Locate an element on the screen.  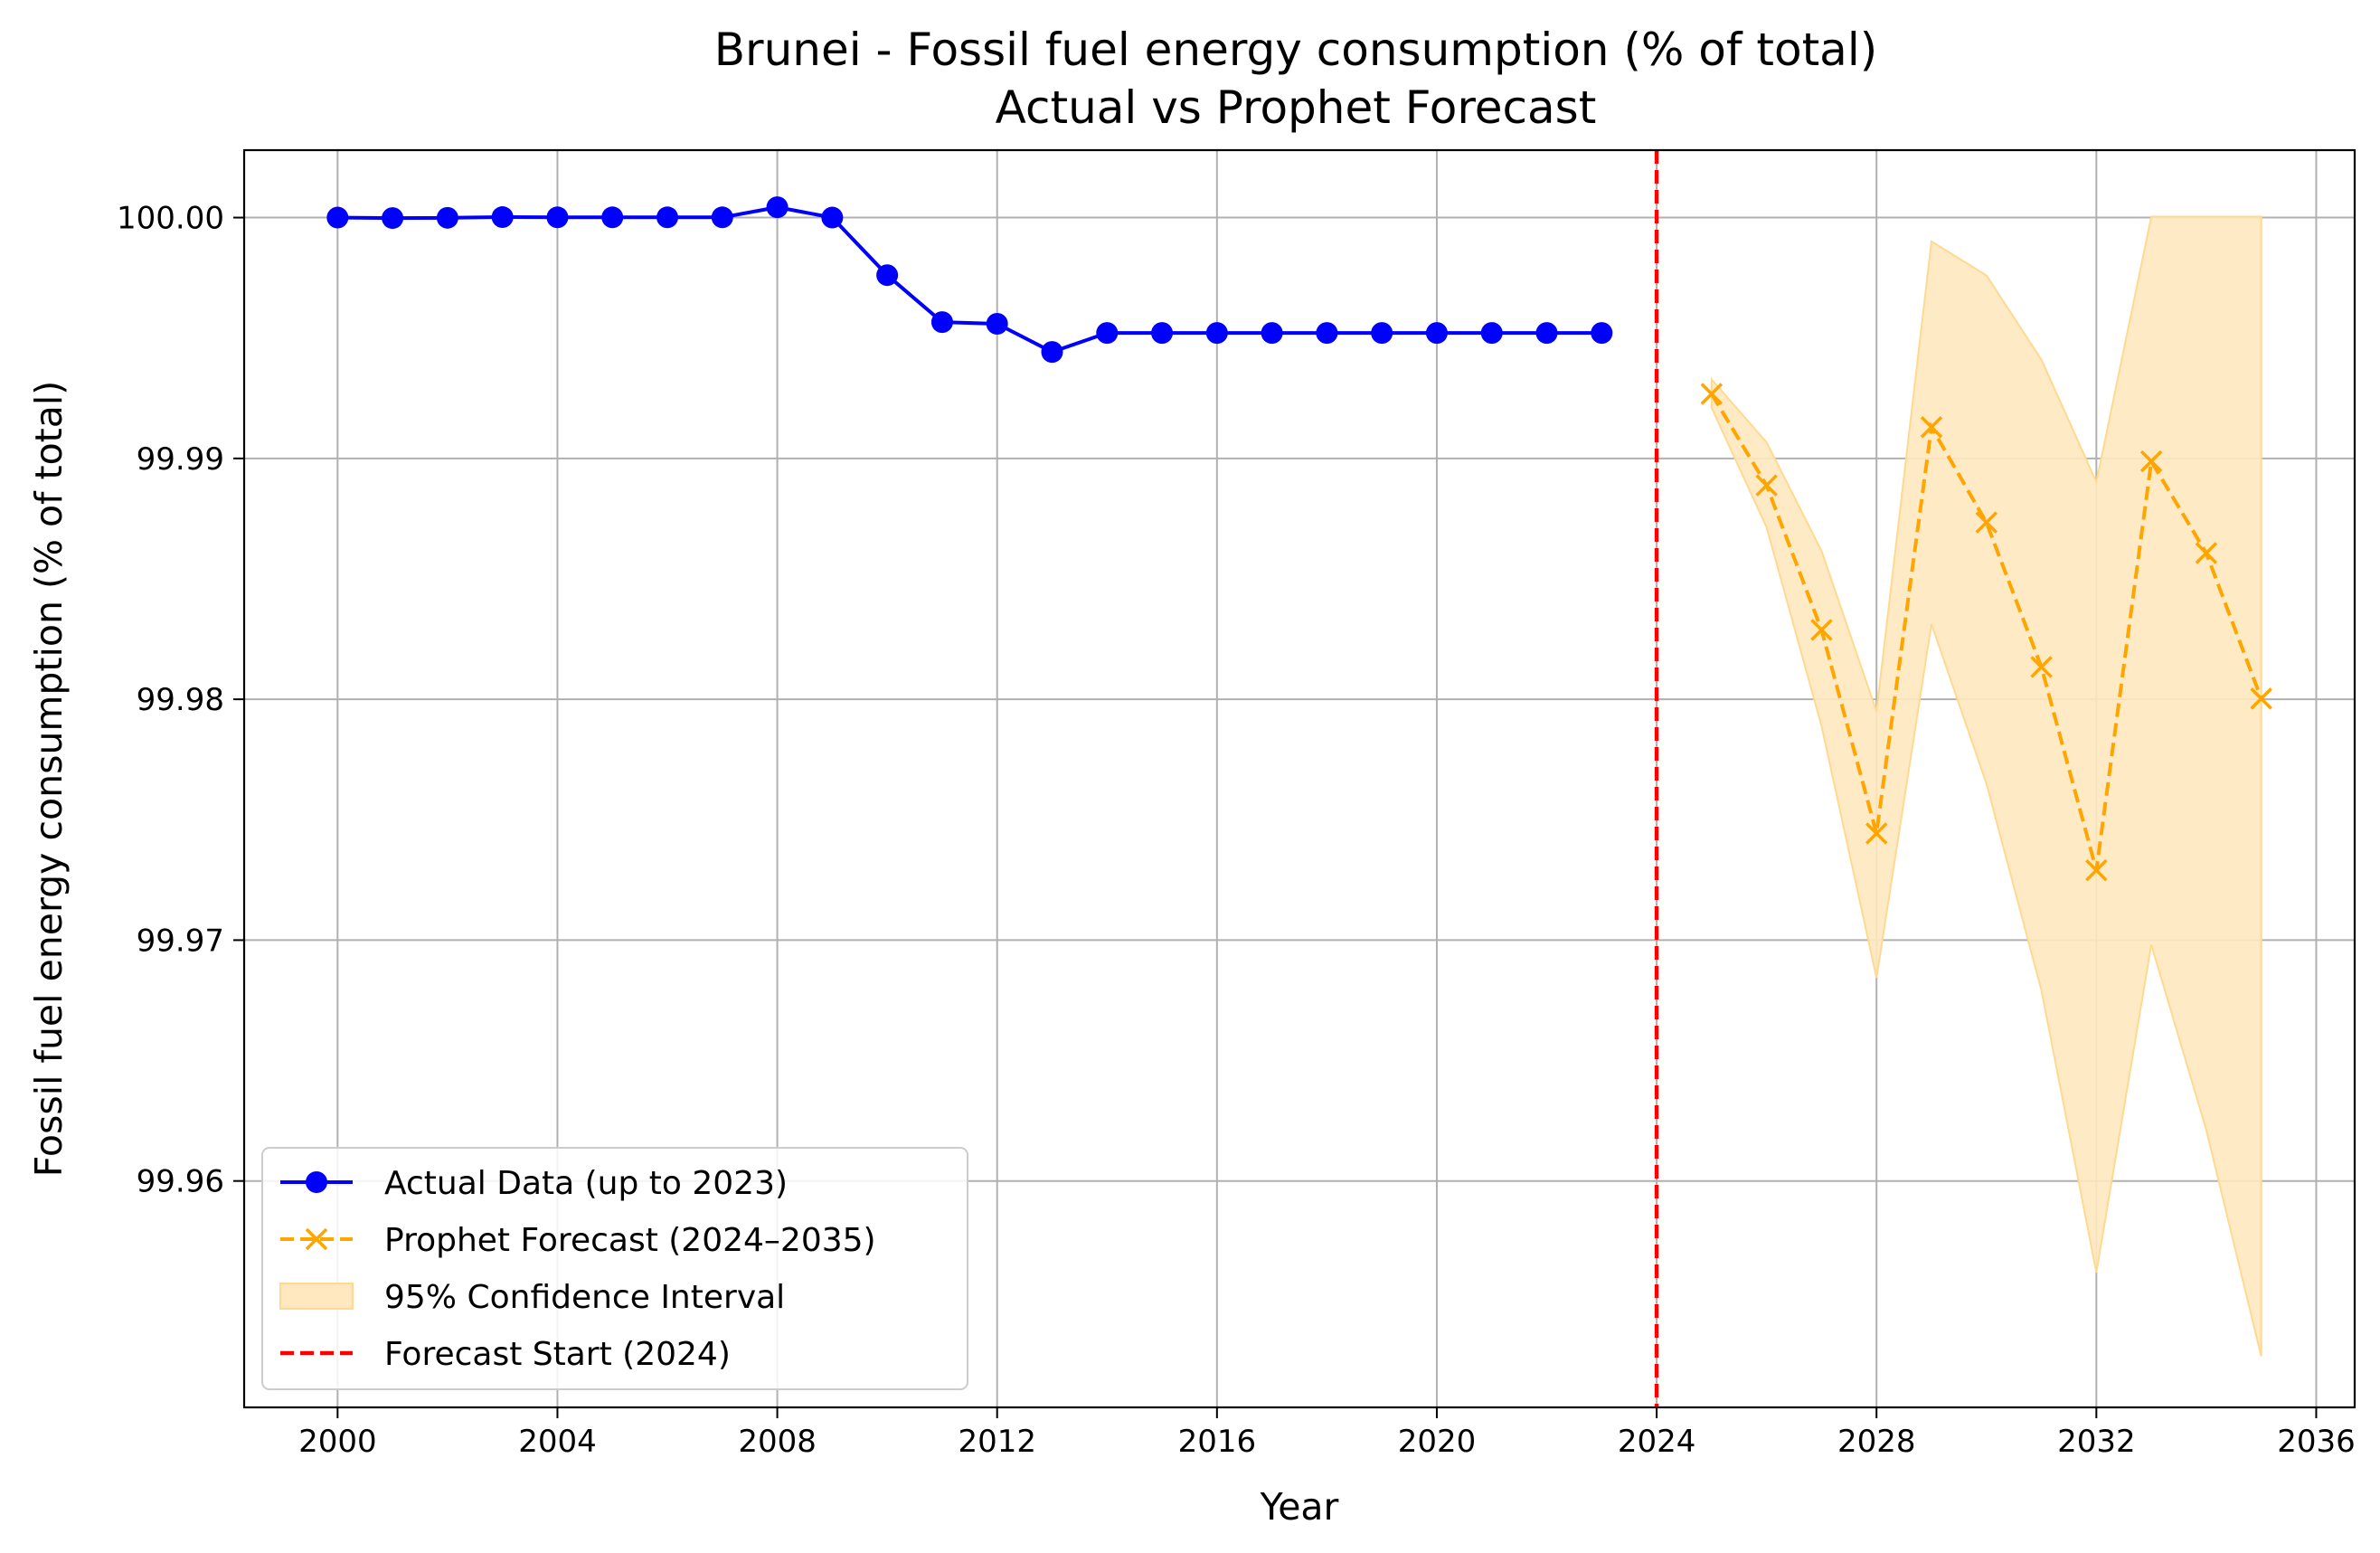
x-axis: 2000 2004 2008 2012 2016 2020 2024 2028 2032 2036 is located at coordinates (1327, 1434).